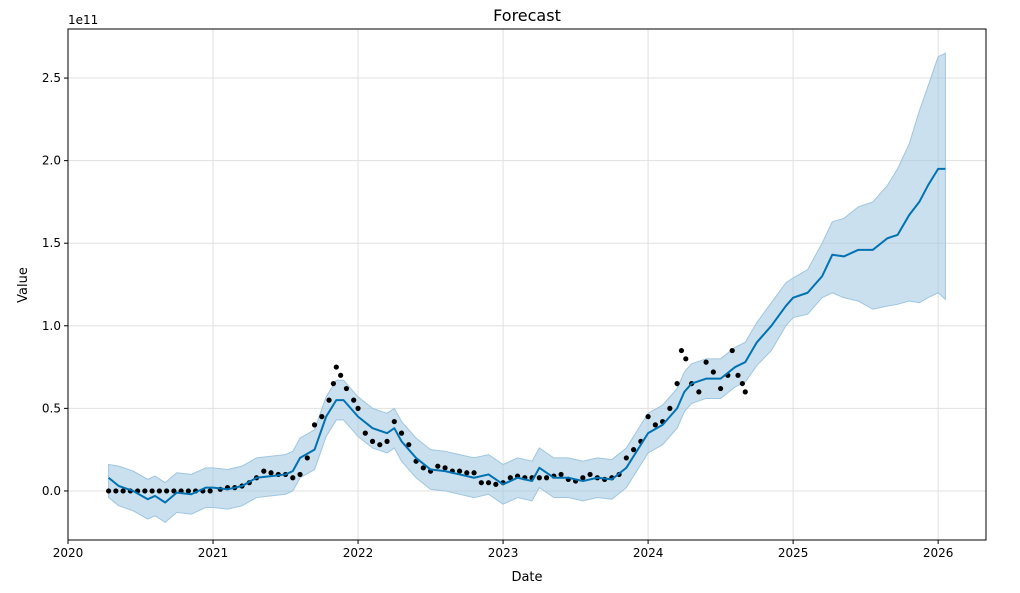 Image resolution: width=1020 pixels, height=593 pixels. Describe the element at coordinates (938, 553) in the screenshot. I see `x-tick-label: 2026` at that location.